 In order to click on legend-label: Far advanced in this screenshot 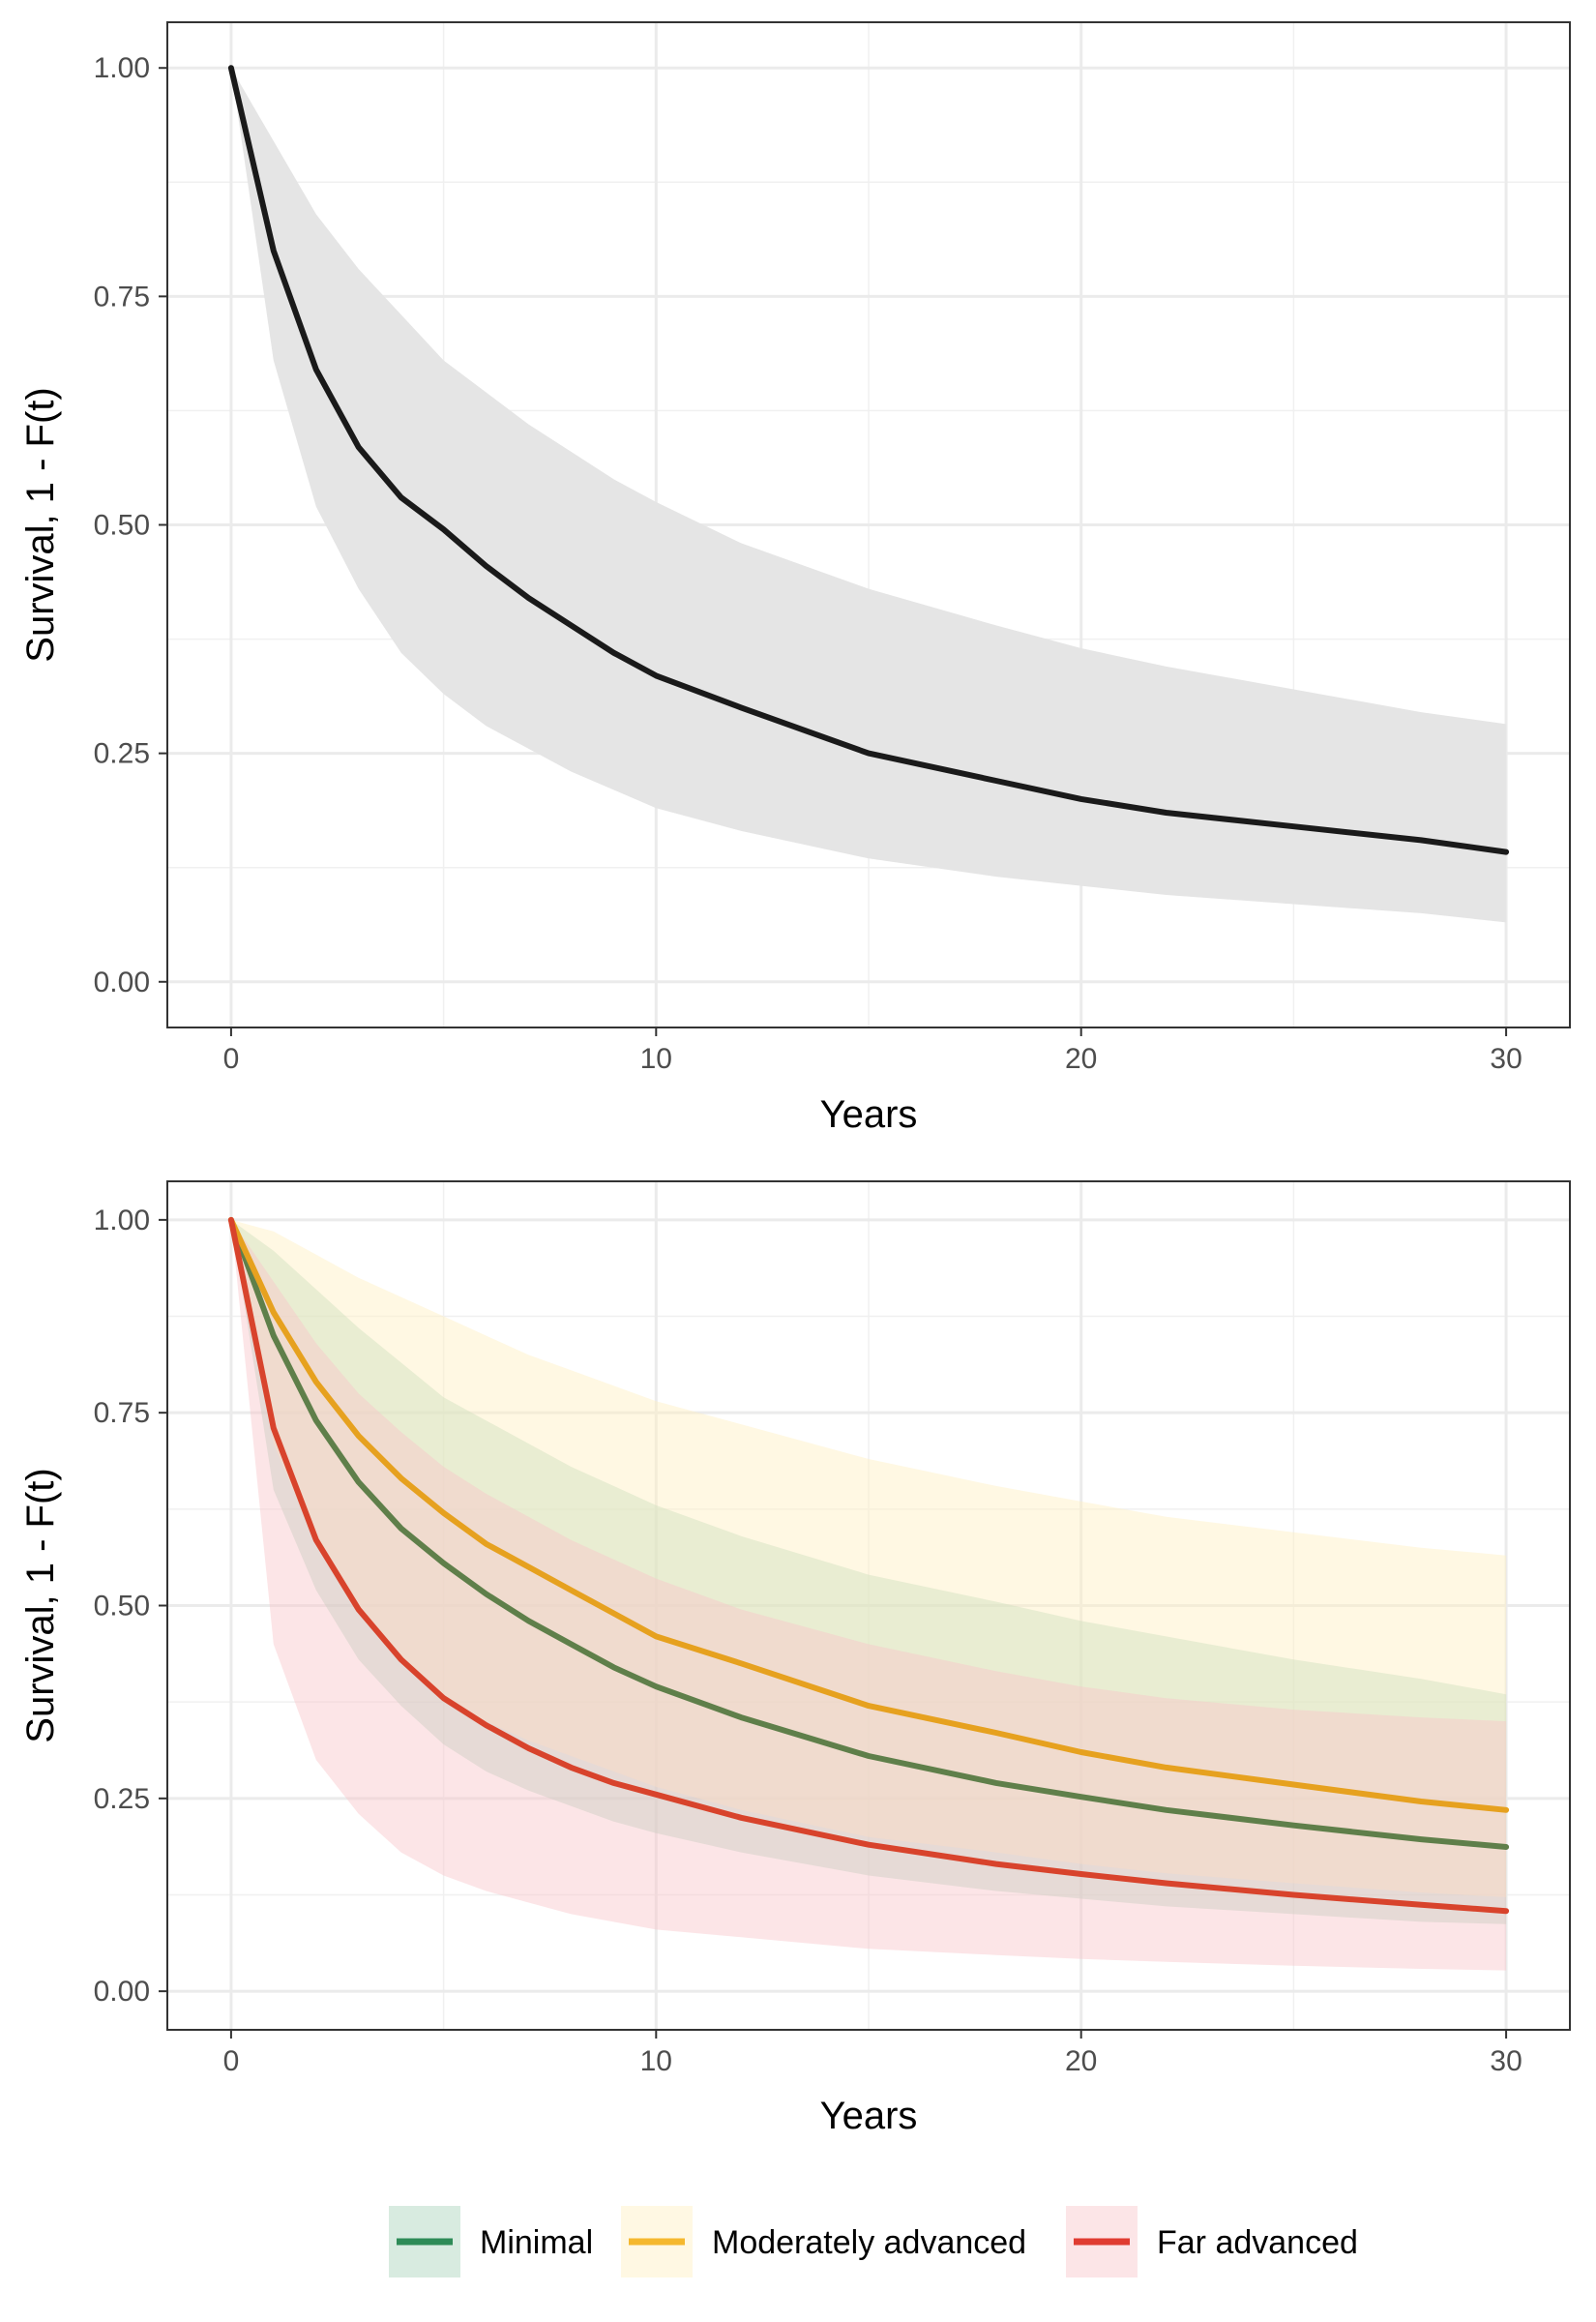, I will do `click(1257, 2242)`.